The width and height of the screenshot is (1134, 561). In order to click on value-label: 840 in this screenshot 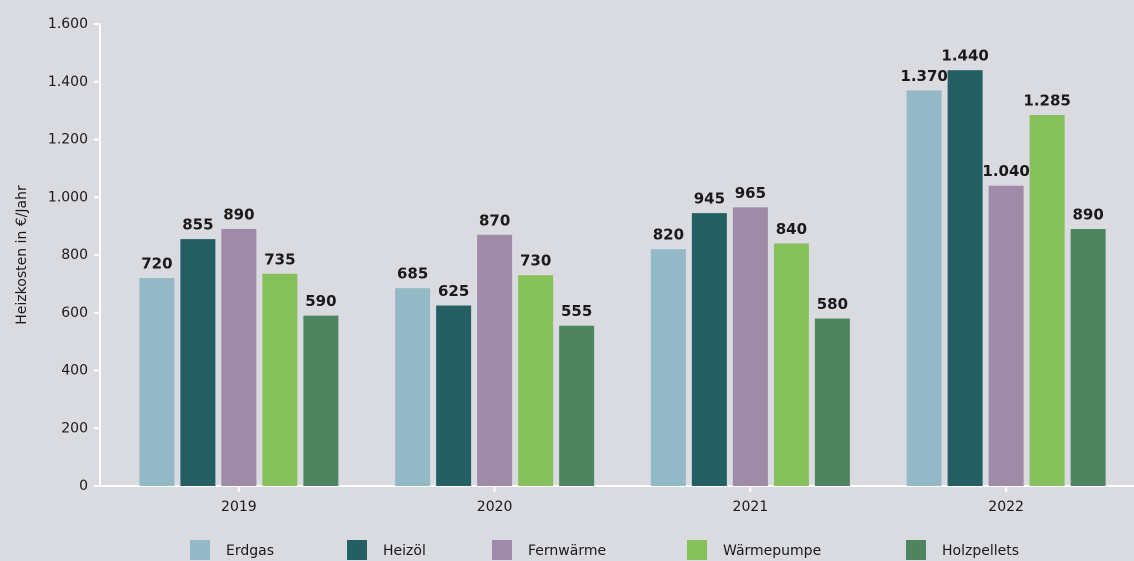, I will do `click(791, 229)`.